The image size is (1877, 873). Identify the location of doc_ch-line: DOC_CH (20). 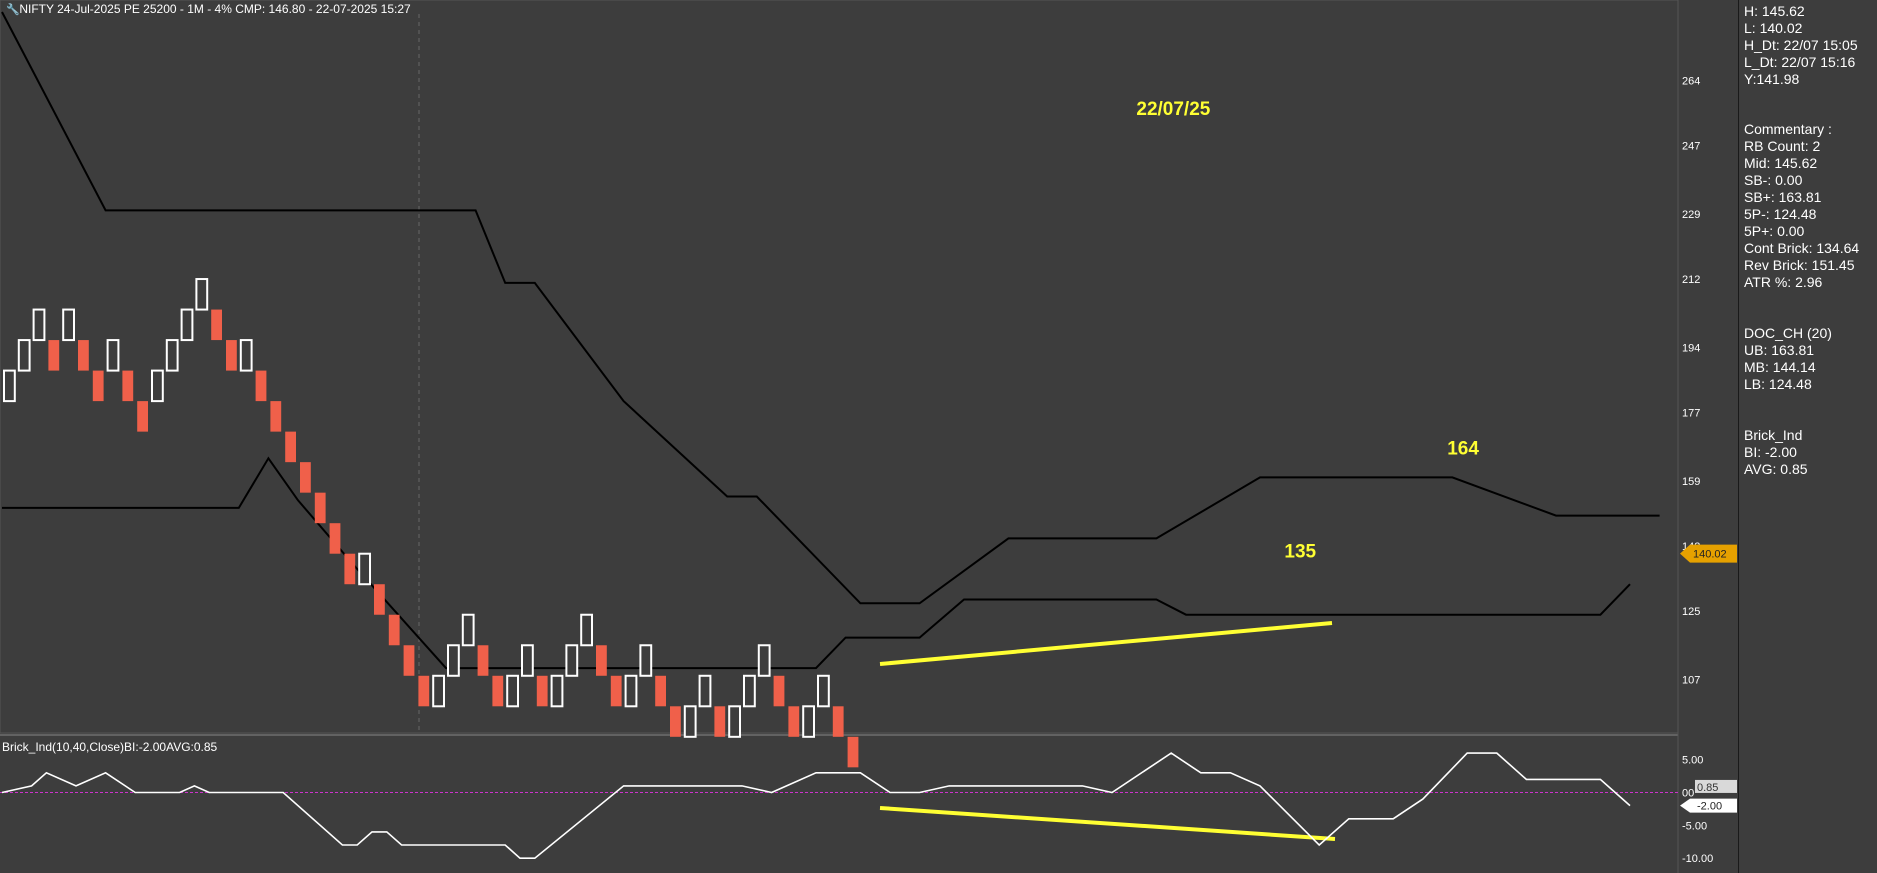
(1788, 333).